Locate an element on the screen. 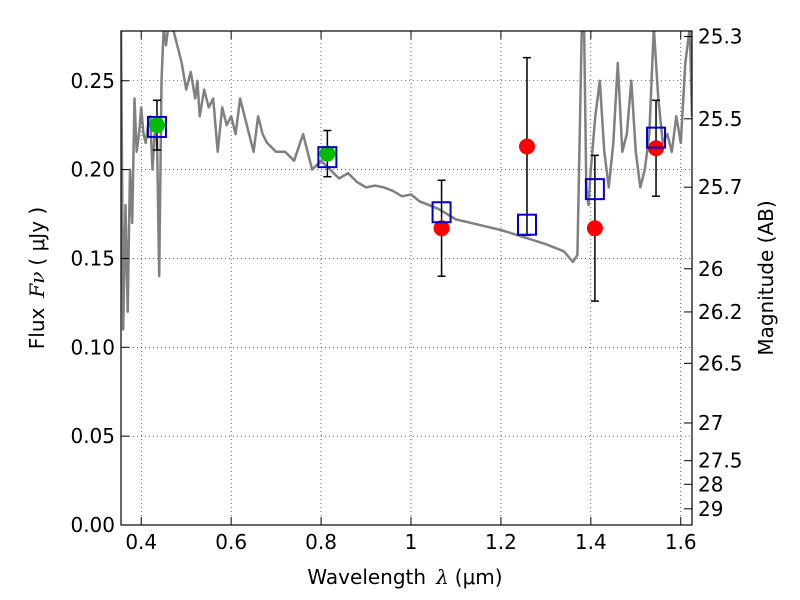 The height and width of the screenshot is (600, 800). x-axis-label: Wavelength λ (μm) is located at coordinates (404, 577).